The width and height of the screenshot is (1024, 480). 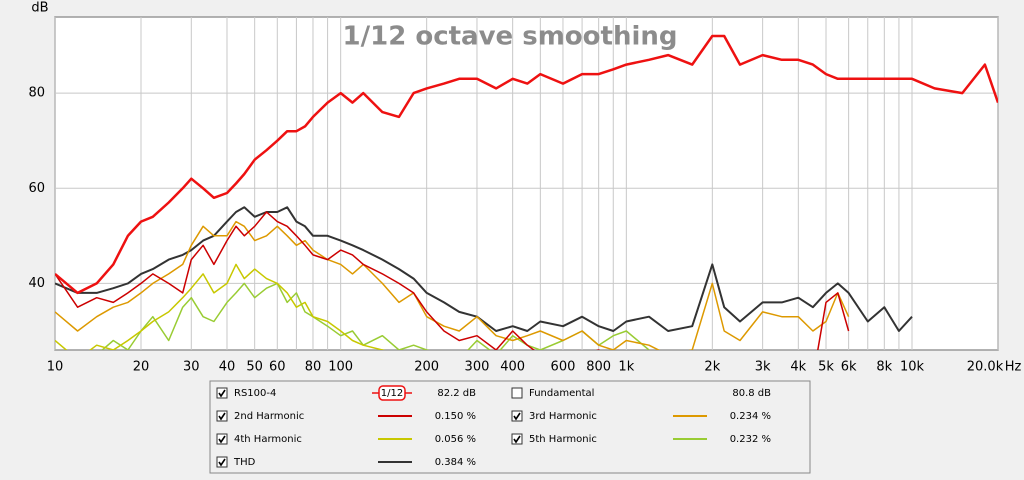 What do you see at coordinates (244, 462) in the screenshot?
I see `legend-name: THD` at bounding box center [244, 462].